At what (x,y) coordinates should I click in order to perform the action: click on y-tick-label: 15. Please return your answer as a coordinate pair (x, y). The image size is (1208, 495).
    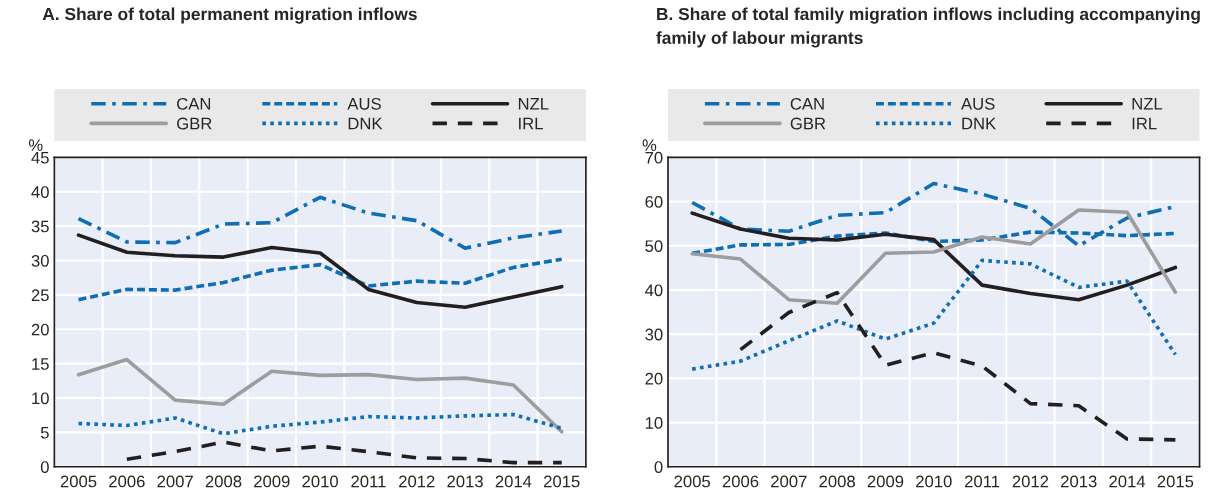
    Looking at the image, I should click on (40, 364).